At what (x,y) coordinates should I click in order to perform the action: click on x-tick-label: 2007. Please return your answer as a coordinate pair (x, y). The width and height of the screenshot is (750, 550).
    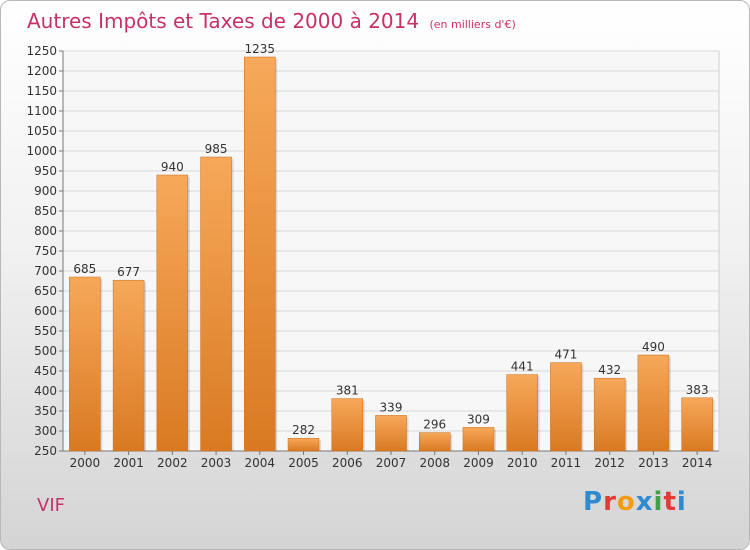
    Looking at the image, I should click on (391, 463).